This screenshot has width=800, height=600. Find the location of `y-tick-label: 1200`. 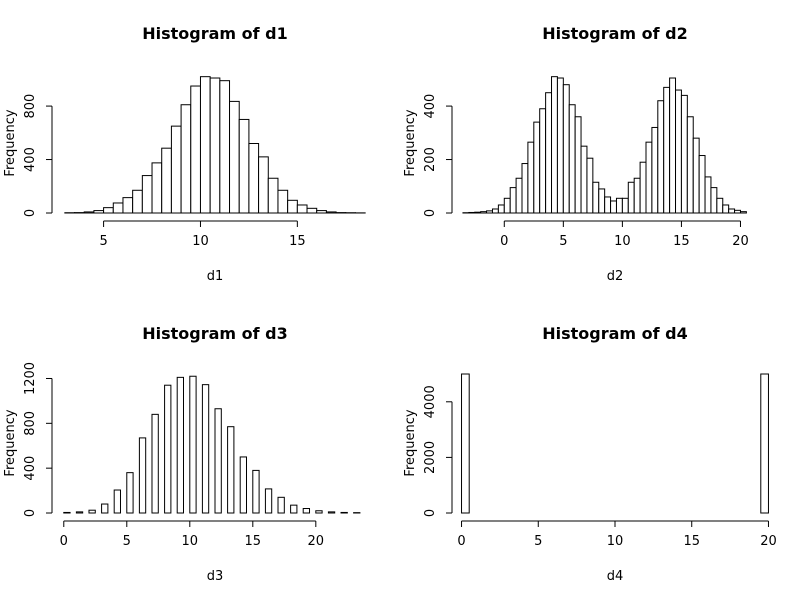

y-tick-label: 1200 is located at coordinates (30, 378).